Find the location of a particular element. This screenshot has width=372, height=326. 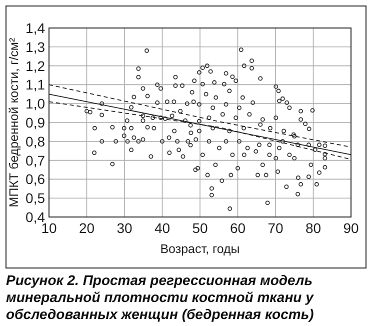

y-tick-label: 1,3 is located at coordinates (36, 46).